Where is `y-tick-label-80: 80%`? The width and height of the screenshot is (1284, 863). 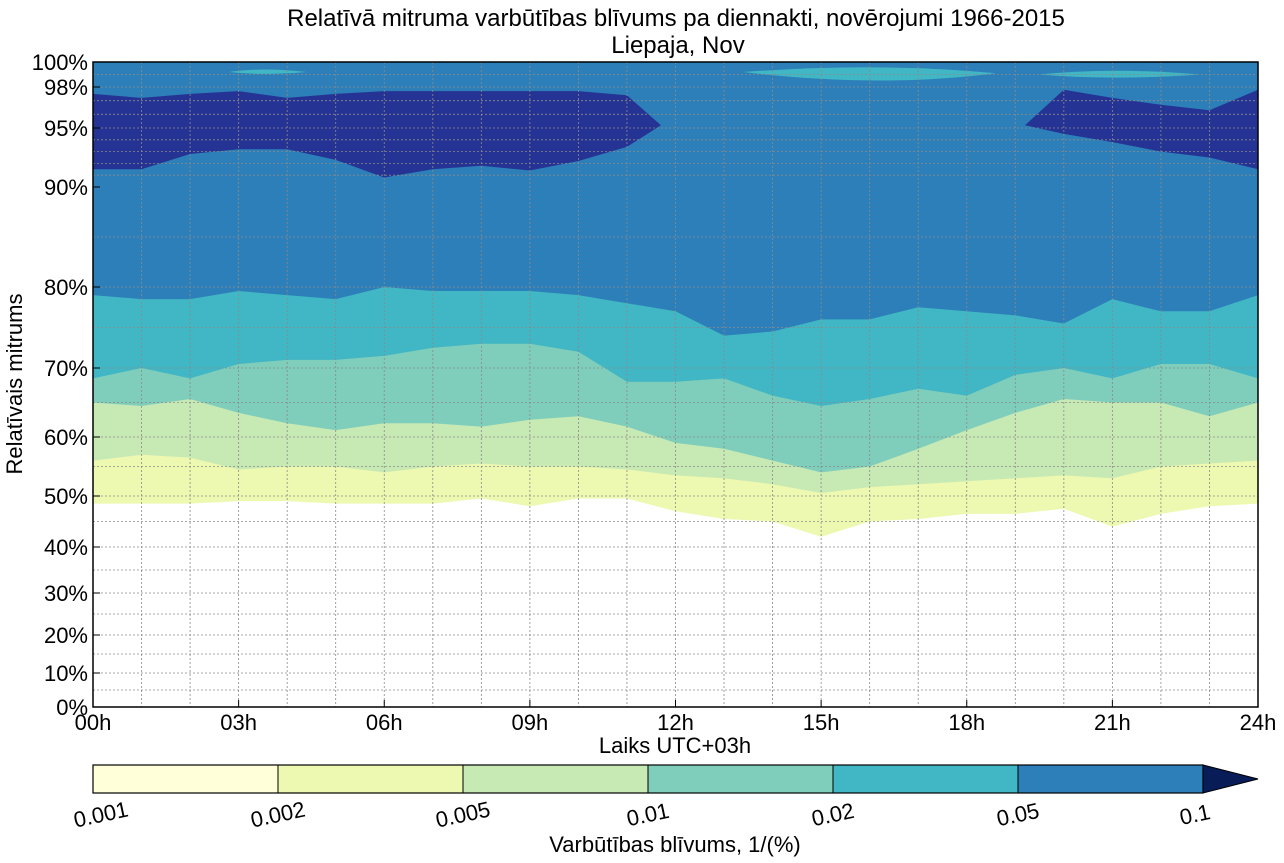
y-tick-label-80: 80% is located at coordinates (66, 287).